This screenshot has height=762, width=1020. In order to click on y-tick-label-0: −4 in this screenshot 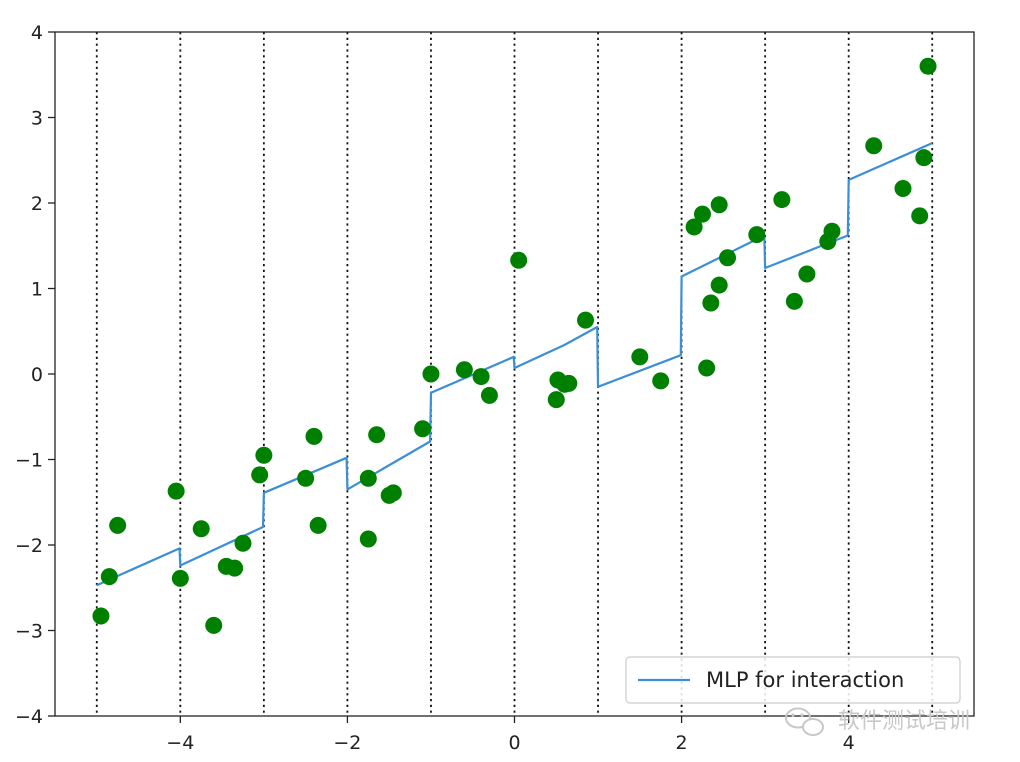, I will do `click(29, 717)`.